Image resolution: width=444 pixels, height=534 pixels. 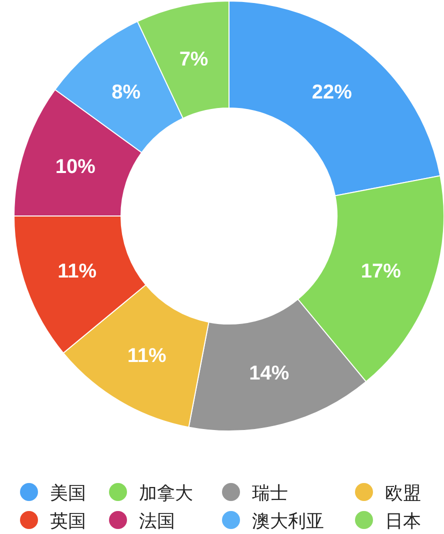 I want to click on data-label: 14%, so click(x=269, y=373).